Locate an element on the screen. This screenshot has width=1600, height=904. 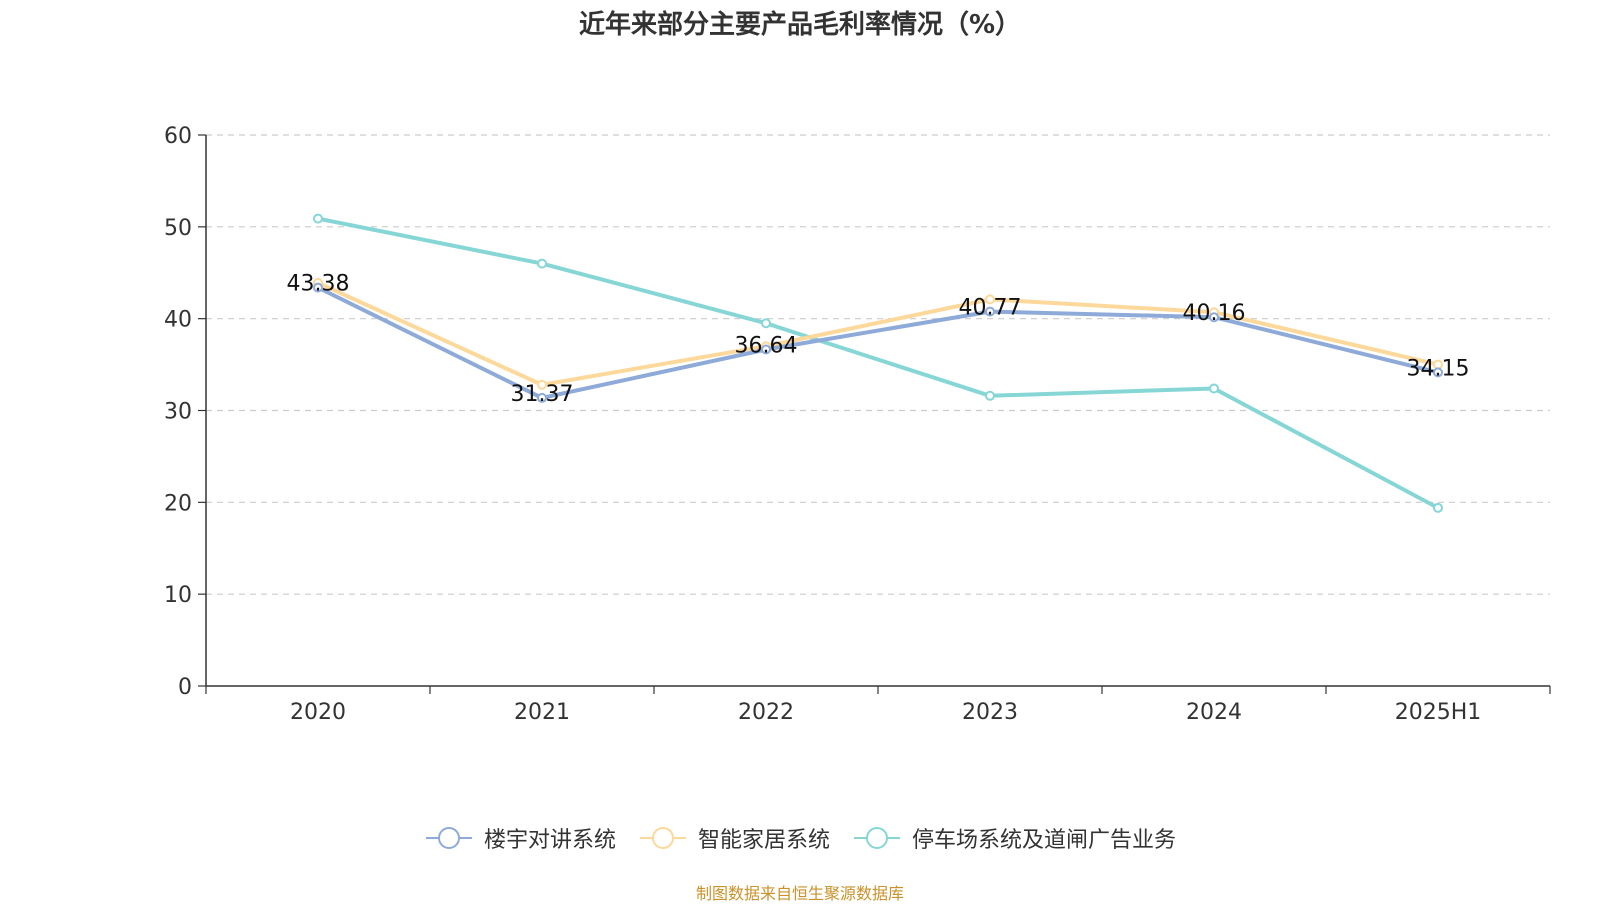
legend-label-parking: 停车场系统及道闸广告业务 is located at coordinates (1044, 840).